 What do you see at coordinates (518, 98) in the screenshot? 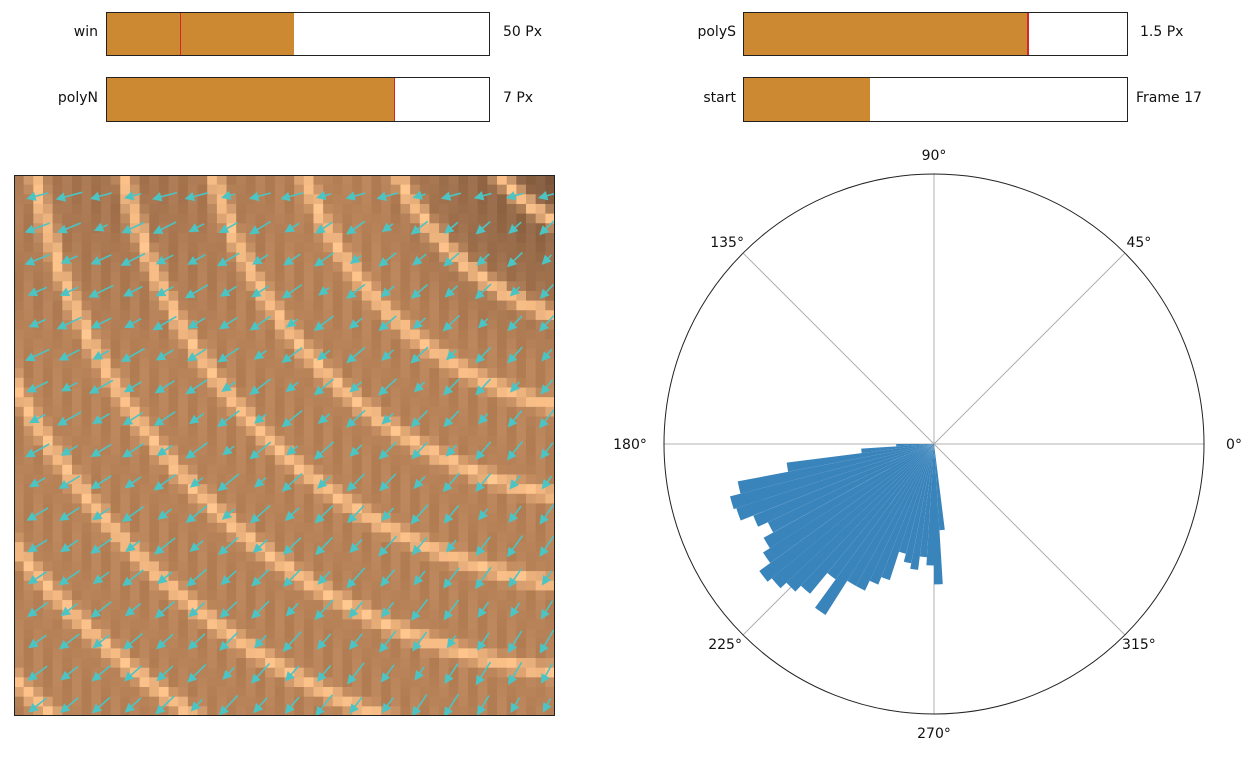
I see `slider-value: 7 Px` at bounding box center [518, 98].